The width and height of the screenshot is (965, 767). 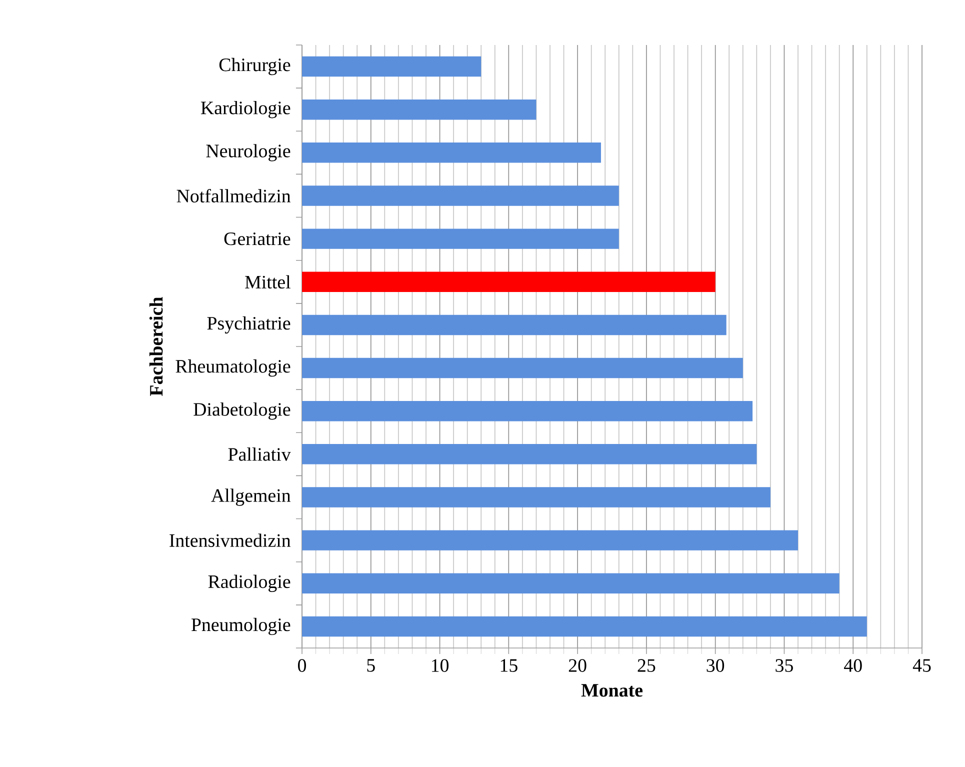 What do you see at coordinates (267, 282) in the screenshot?
I see `y-tick-label: Mittel` at bounding box center [267, 282].